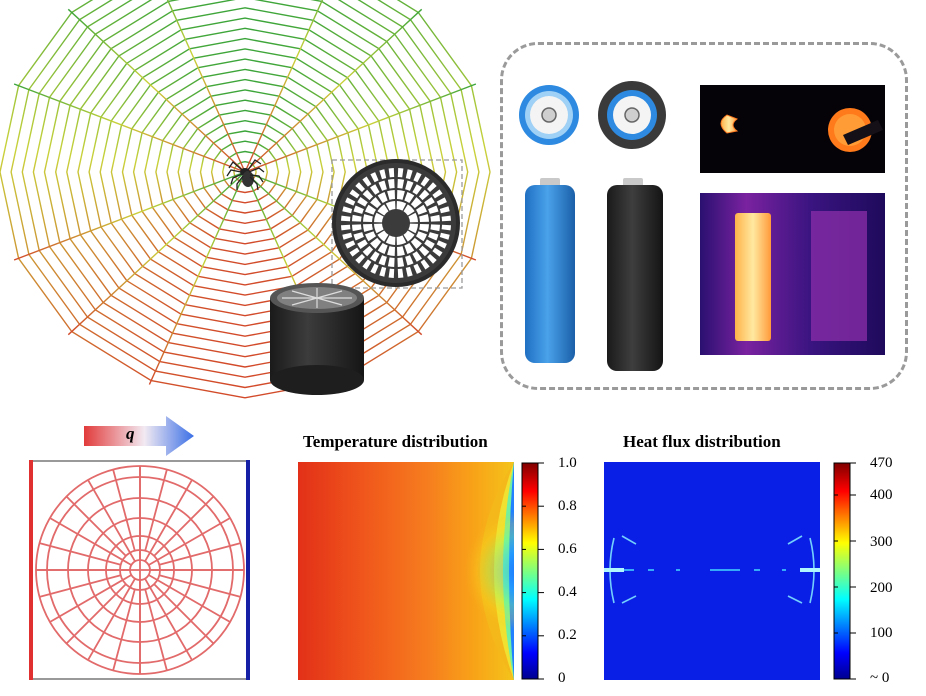  What do you see at coordinates (881, 588) in the screenshot?
I see `heat-flux-tick-label: 200` at bounding box center [881, 588].